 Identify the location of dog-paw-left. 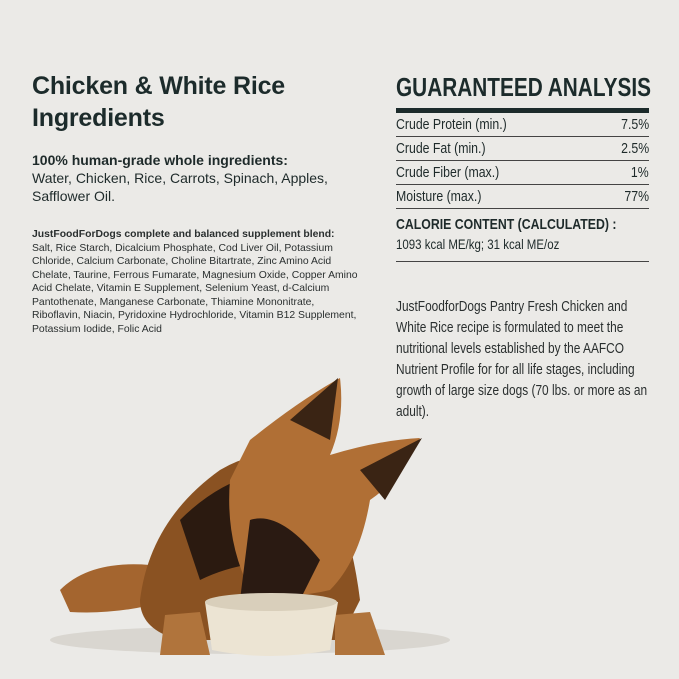
(185, 633).